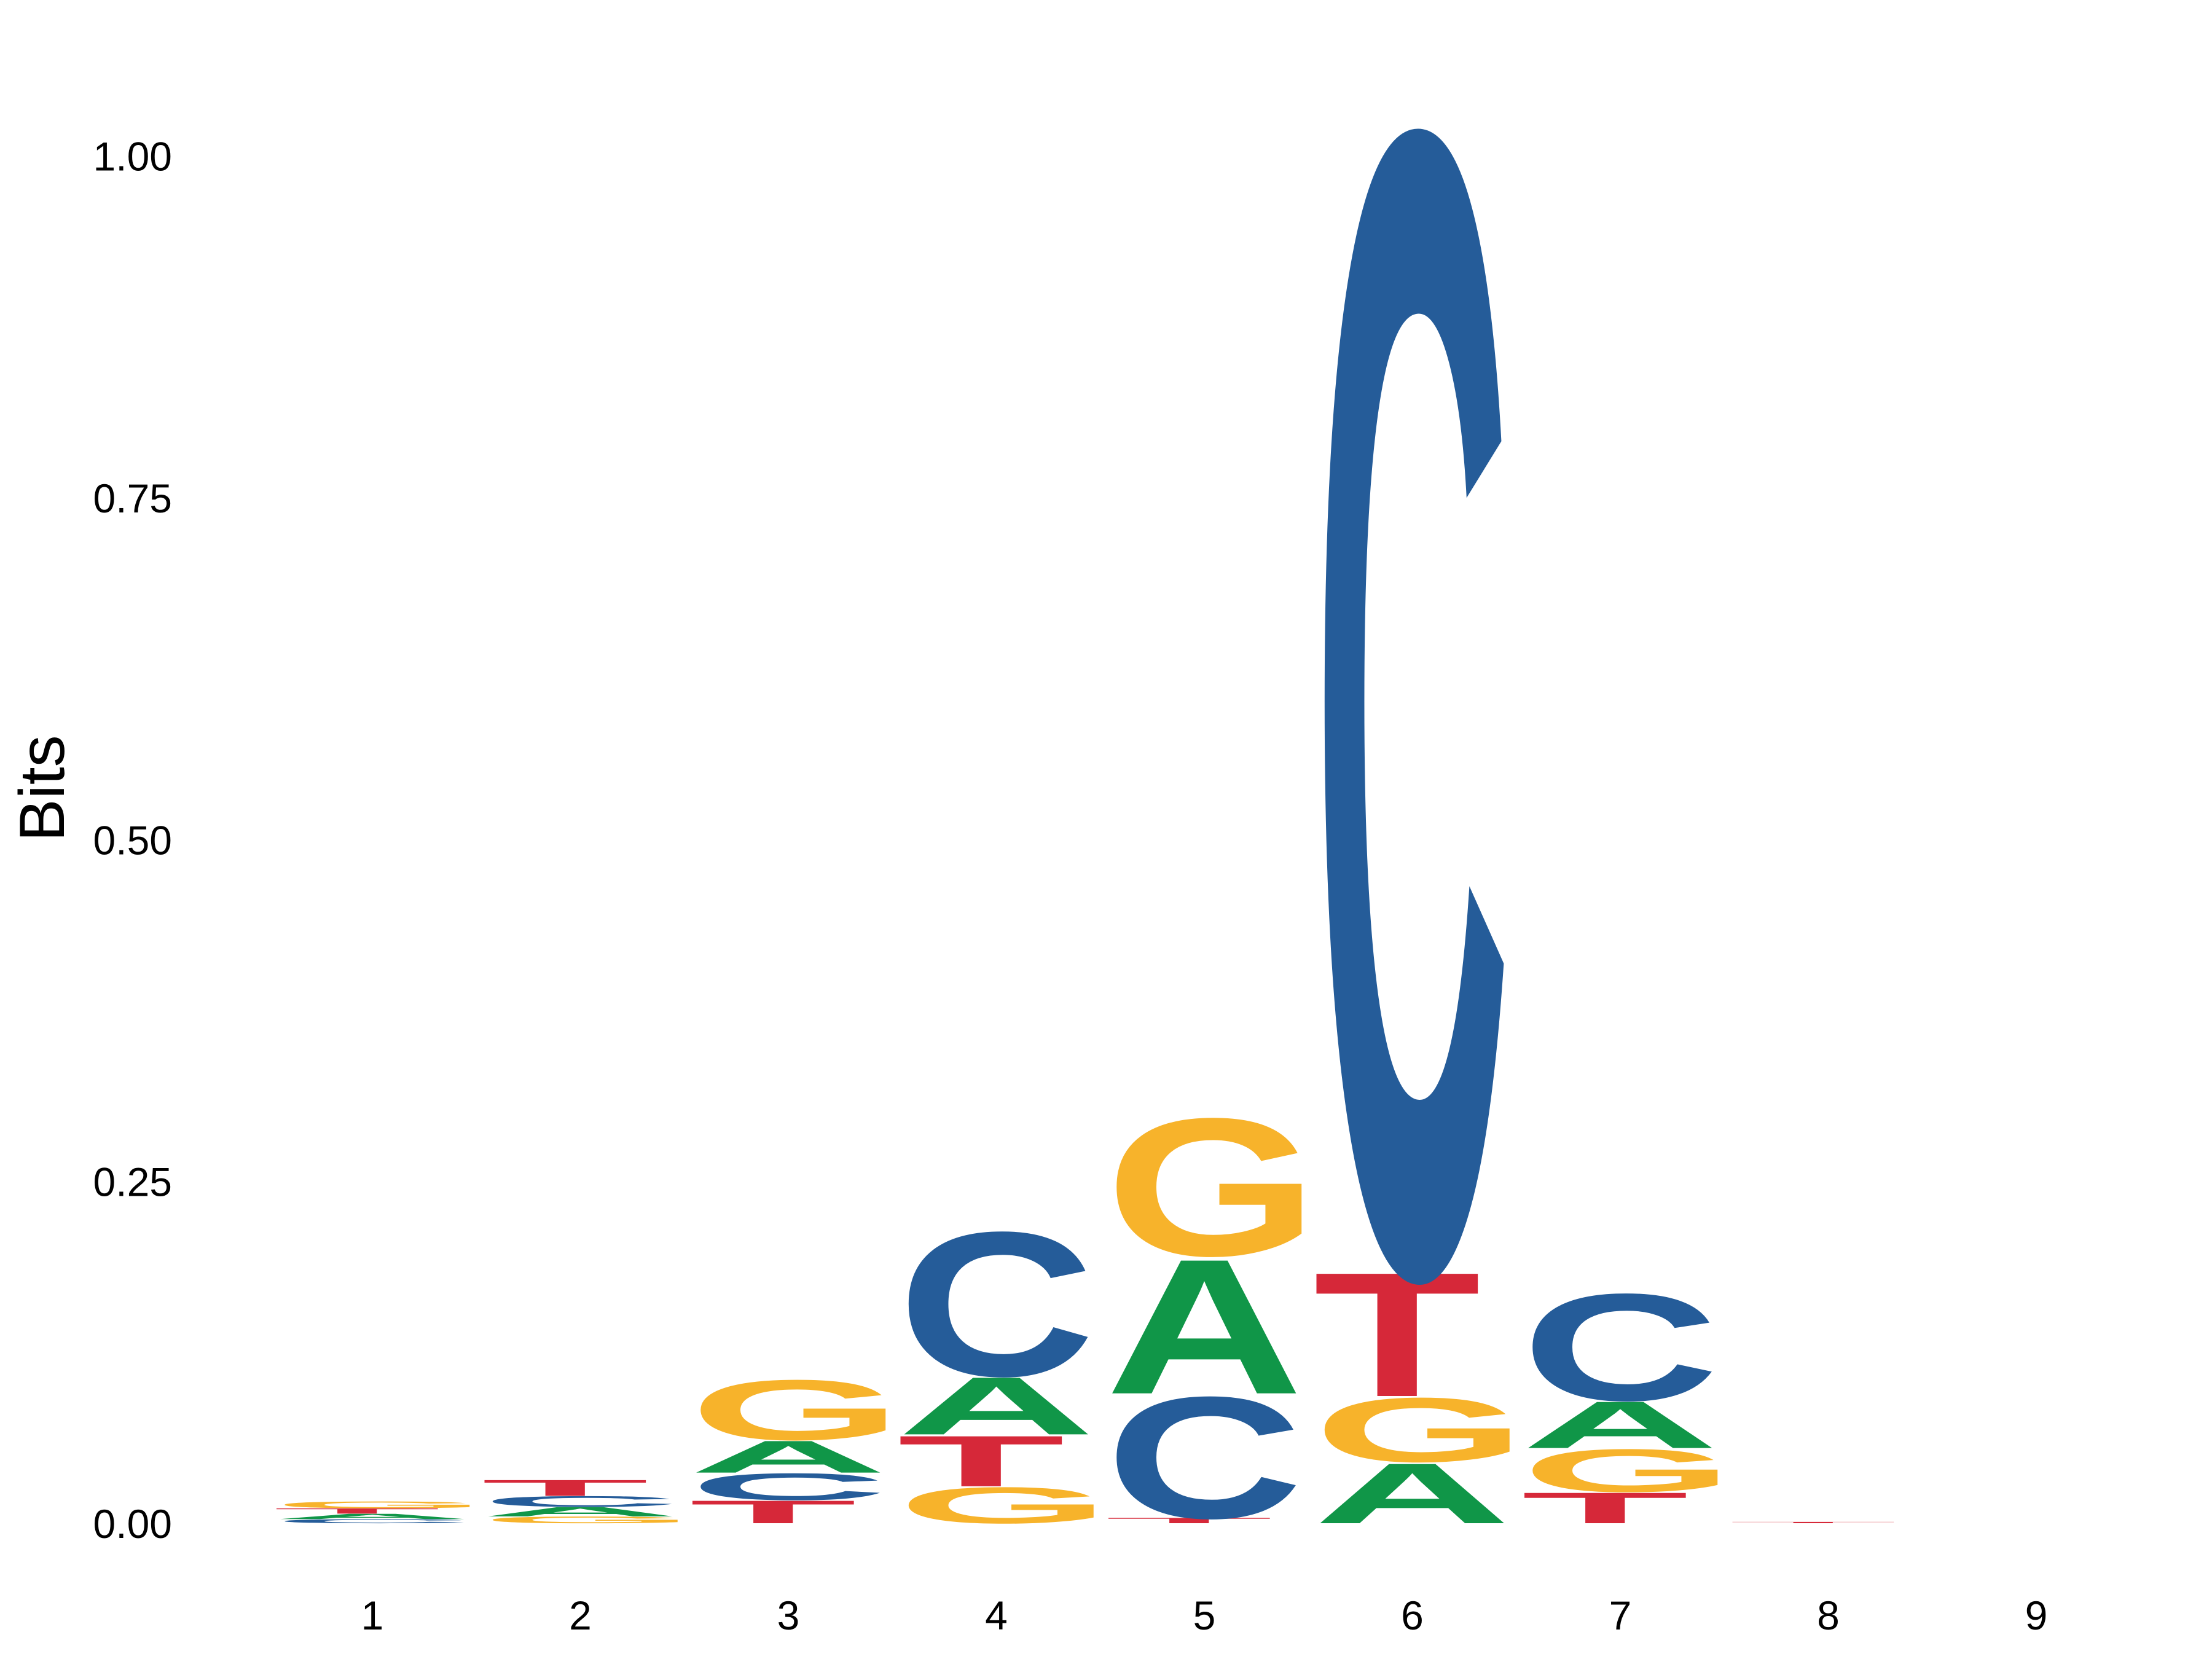 The width and height of the screenshot is (2212, 1659). Describe the element at coordinates (42, 788) in the screenshot. I see `y-axis-label: Bits` at that location.